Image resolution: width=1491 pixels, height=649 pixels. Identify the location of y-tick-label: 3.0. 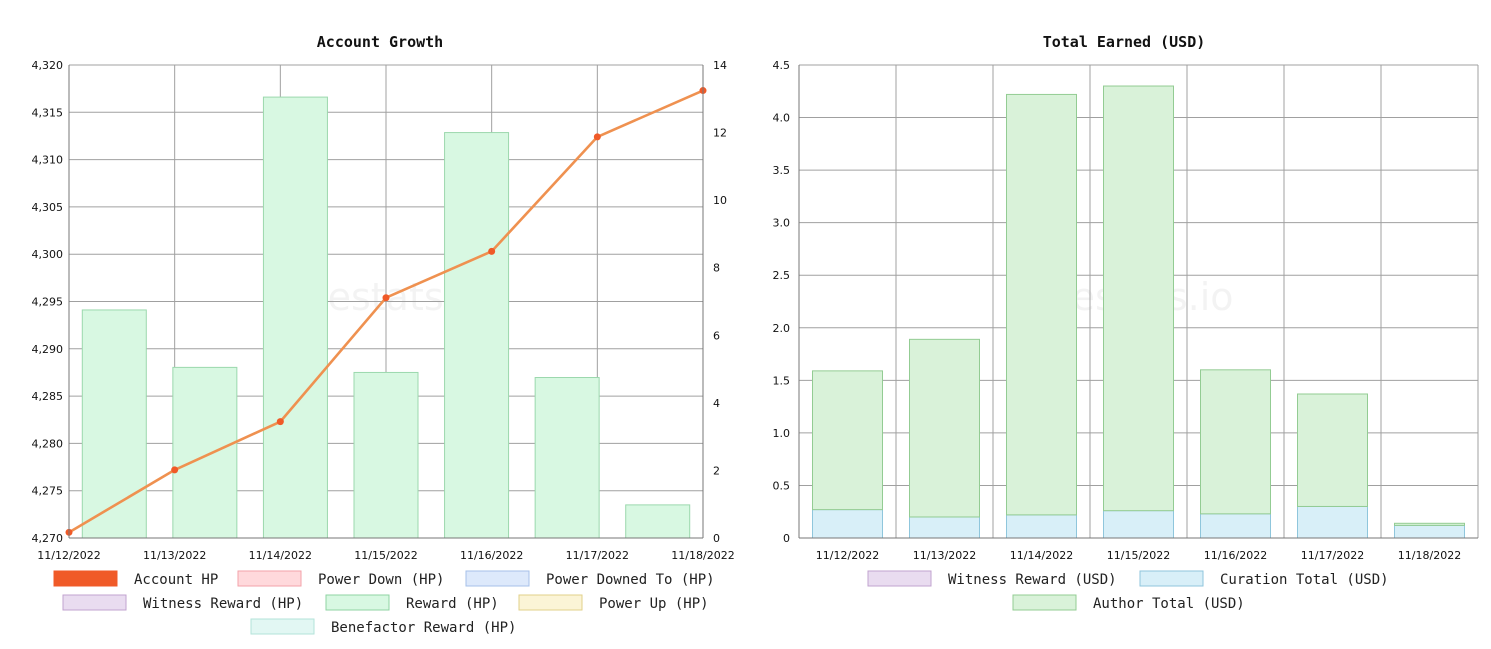
(782, 223).